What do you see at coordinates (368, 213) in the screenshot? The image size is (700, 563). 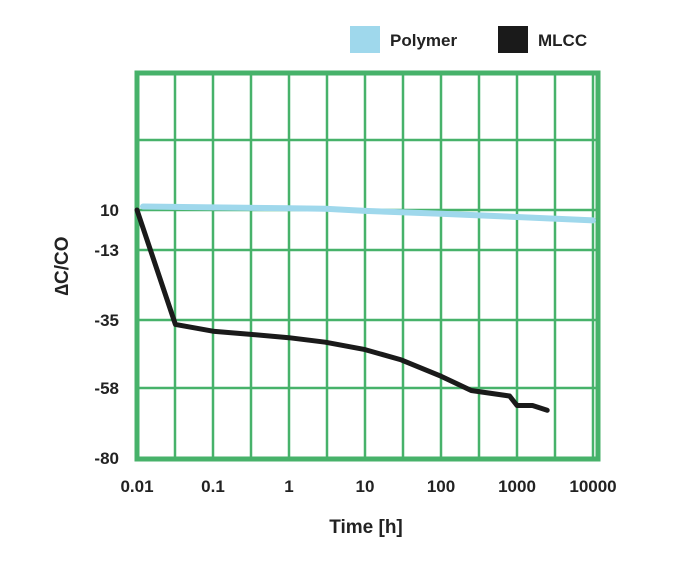 I see `series-line-polymer` at bounding box center [368, 213].